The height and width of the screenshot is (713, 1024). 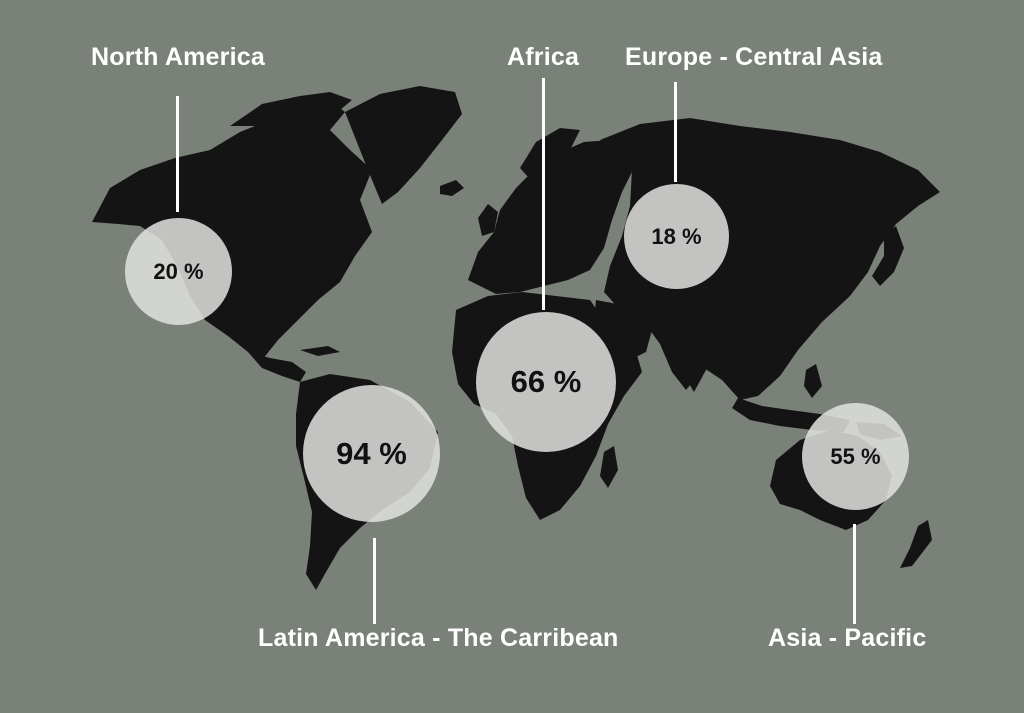 I want to click on value-bubble-asia-pacific: 55 %, so click(x=855, y=456).